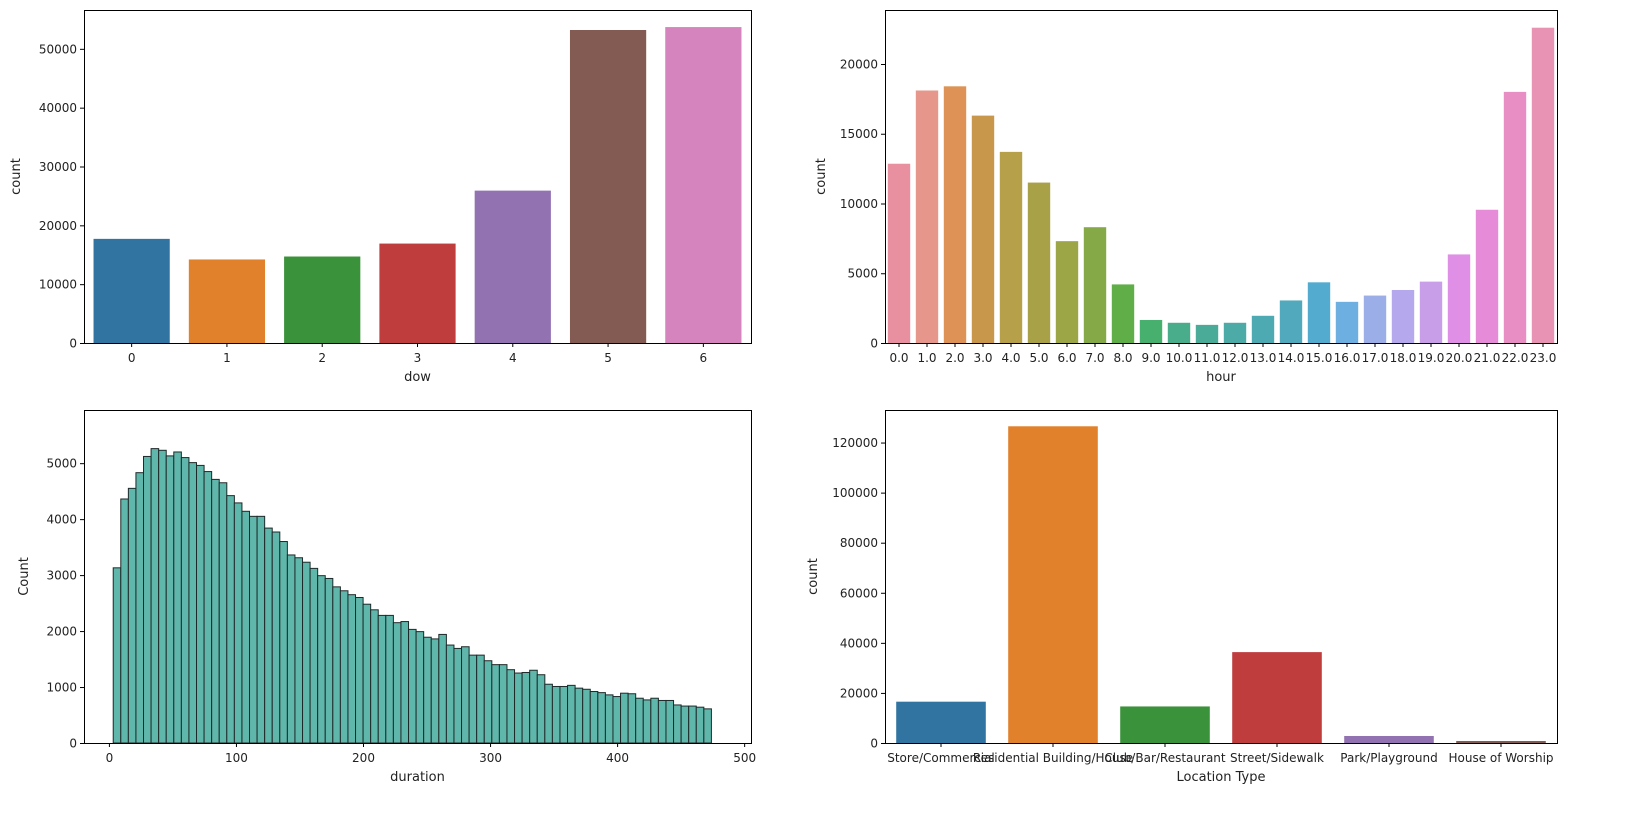 This screenshot has height=833, width=1645. I want to click on y-tick-label: 2000, so click(61, 632).